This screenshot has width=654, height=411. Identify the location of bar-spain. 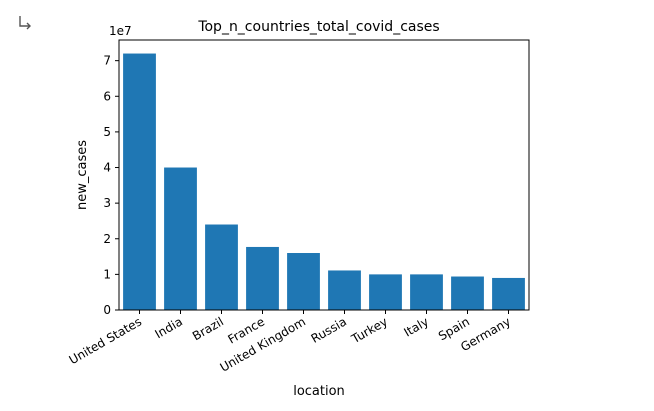
(467, 293).